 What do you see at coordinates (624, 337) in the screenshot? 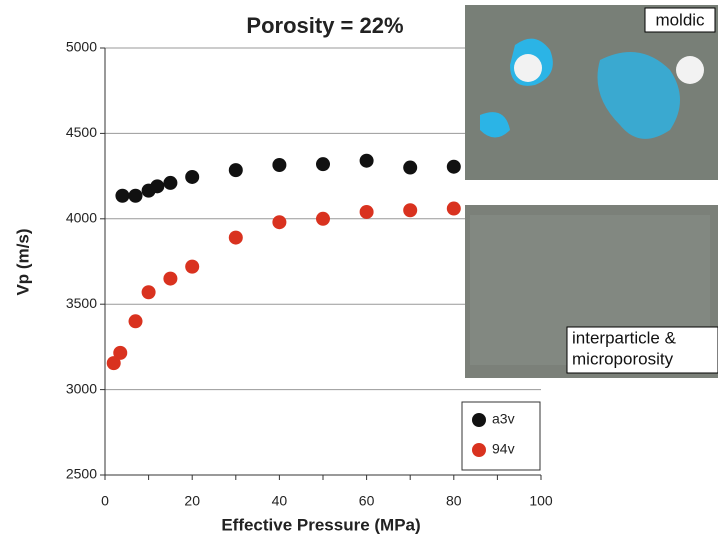
I see `photo-label: interparticle &` at bounding box center [624, 337].